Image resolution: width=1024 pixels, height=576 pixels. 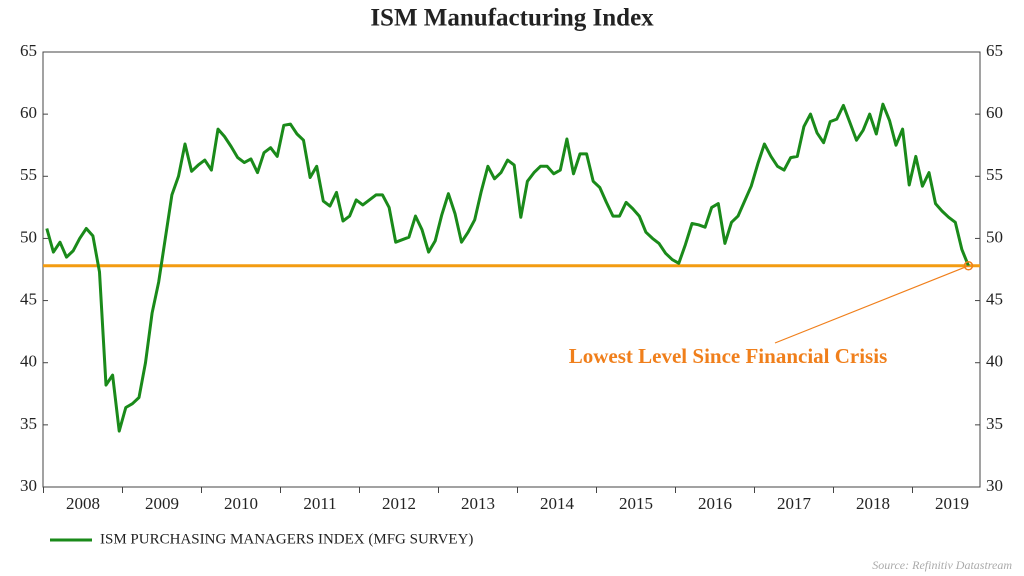 What do you see at coordinates (557, 503) in the screenshot?
I see `x-tick-label: 2014` at bounding box center [557, 503].